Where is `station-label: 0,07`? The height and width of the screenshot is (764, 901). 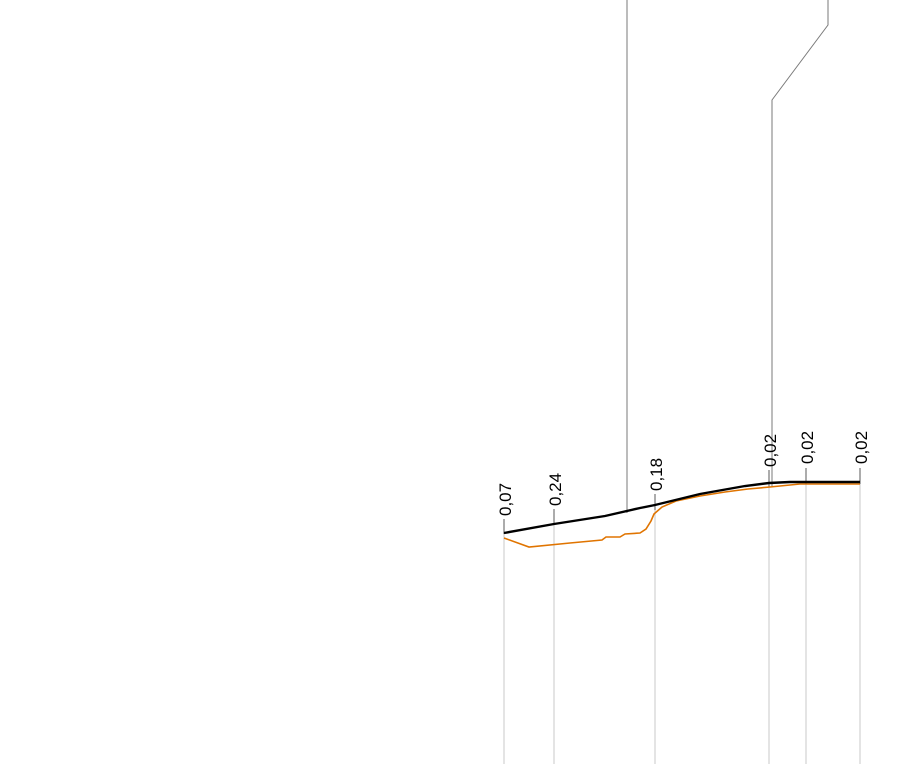 station-label: 0,07 is located at coordinates (505, 499).